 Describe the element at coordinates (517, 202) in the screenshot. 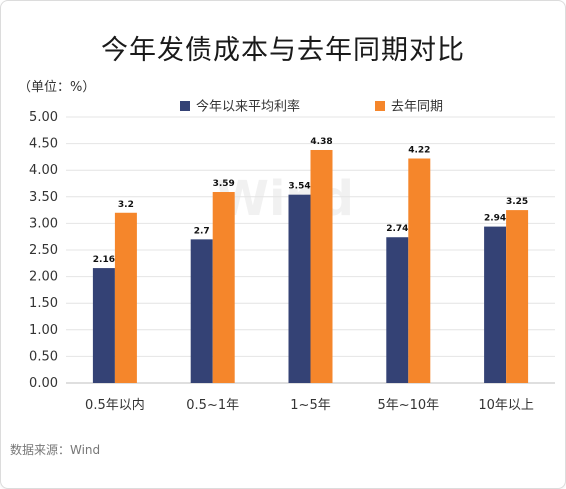

I see `data-label: 3.25` at that location.